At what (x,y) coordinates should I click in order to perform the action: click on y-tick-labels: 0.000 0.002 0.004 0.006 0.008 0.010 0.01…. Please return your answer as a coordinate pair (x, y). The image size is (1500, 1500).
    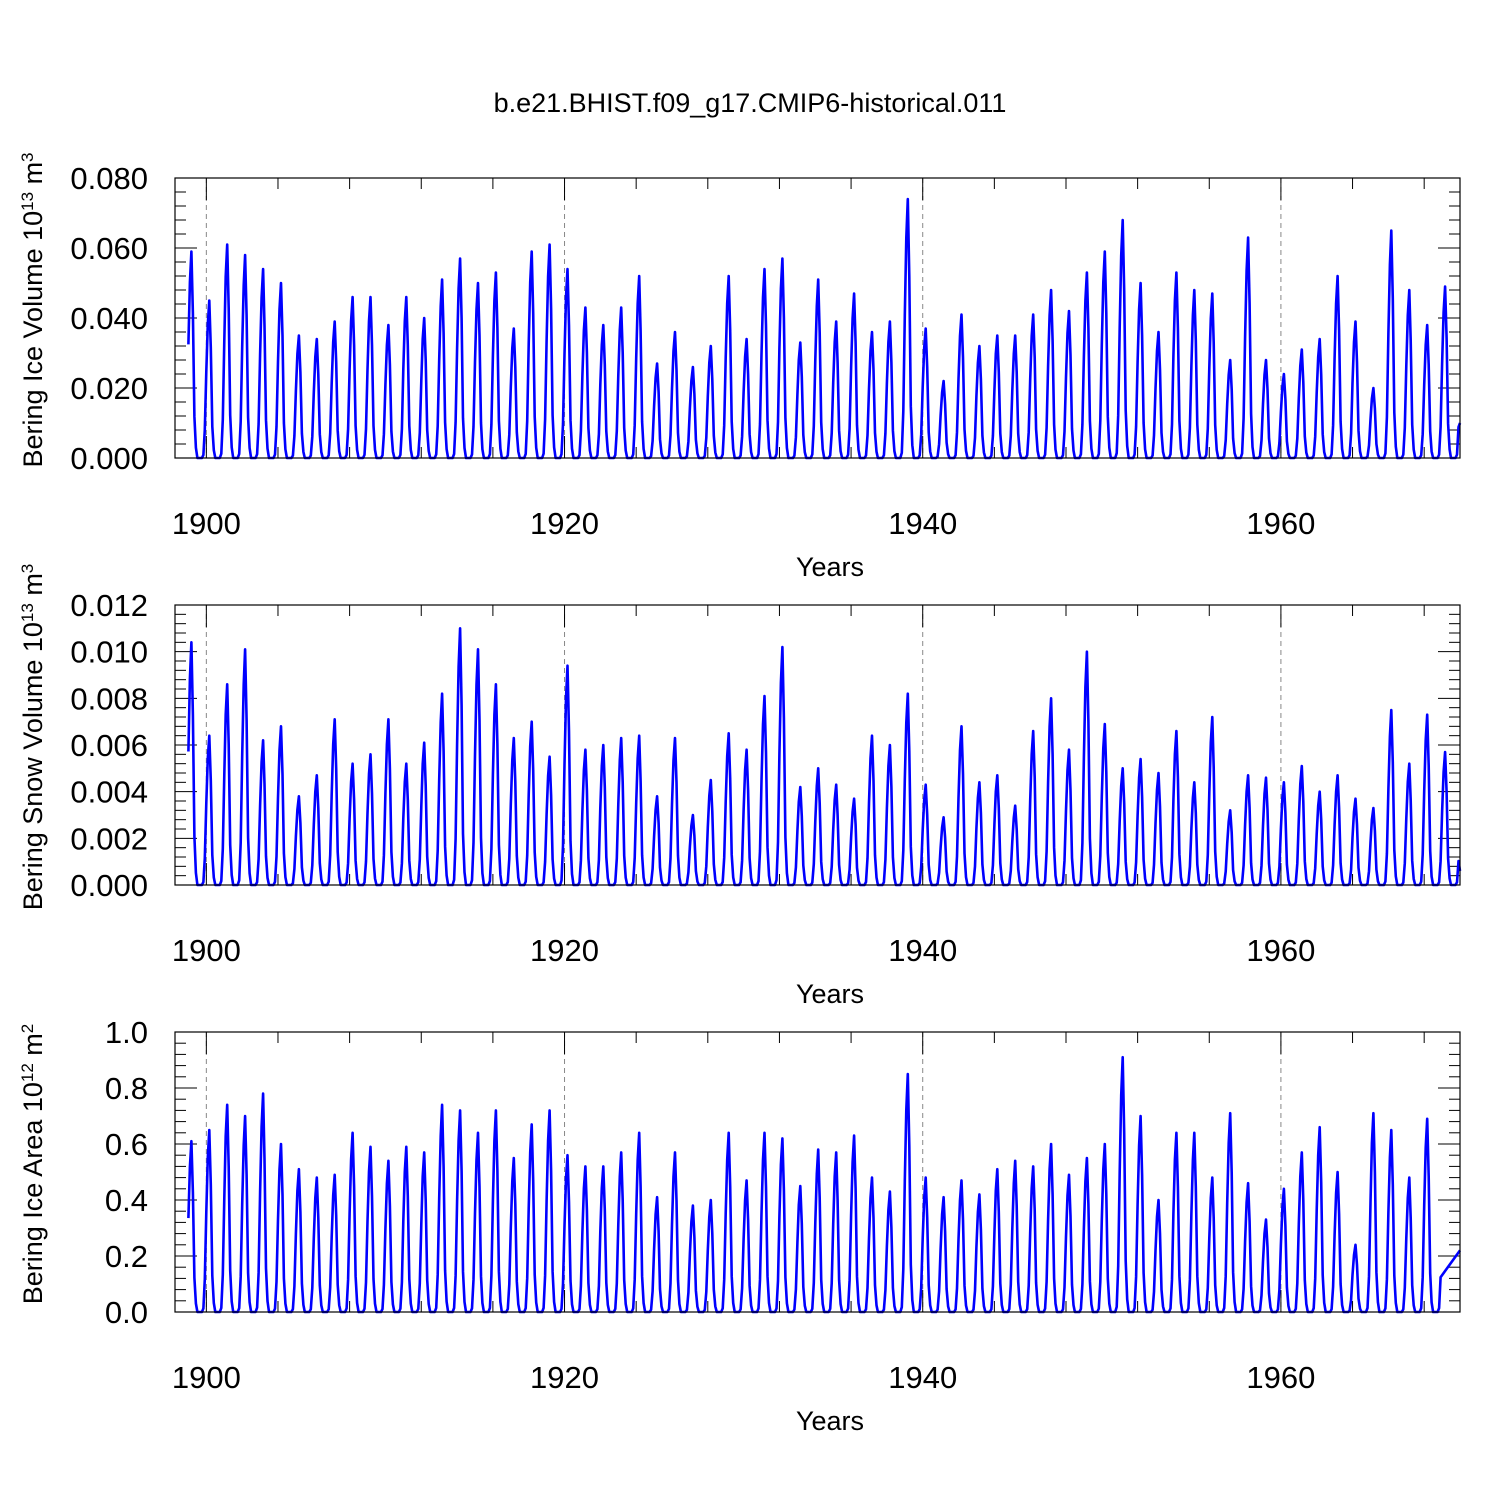
    Looking at the image, I should click on (109, 745).